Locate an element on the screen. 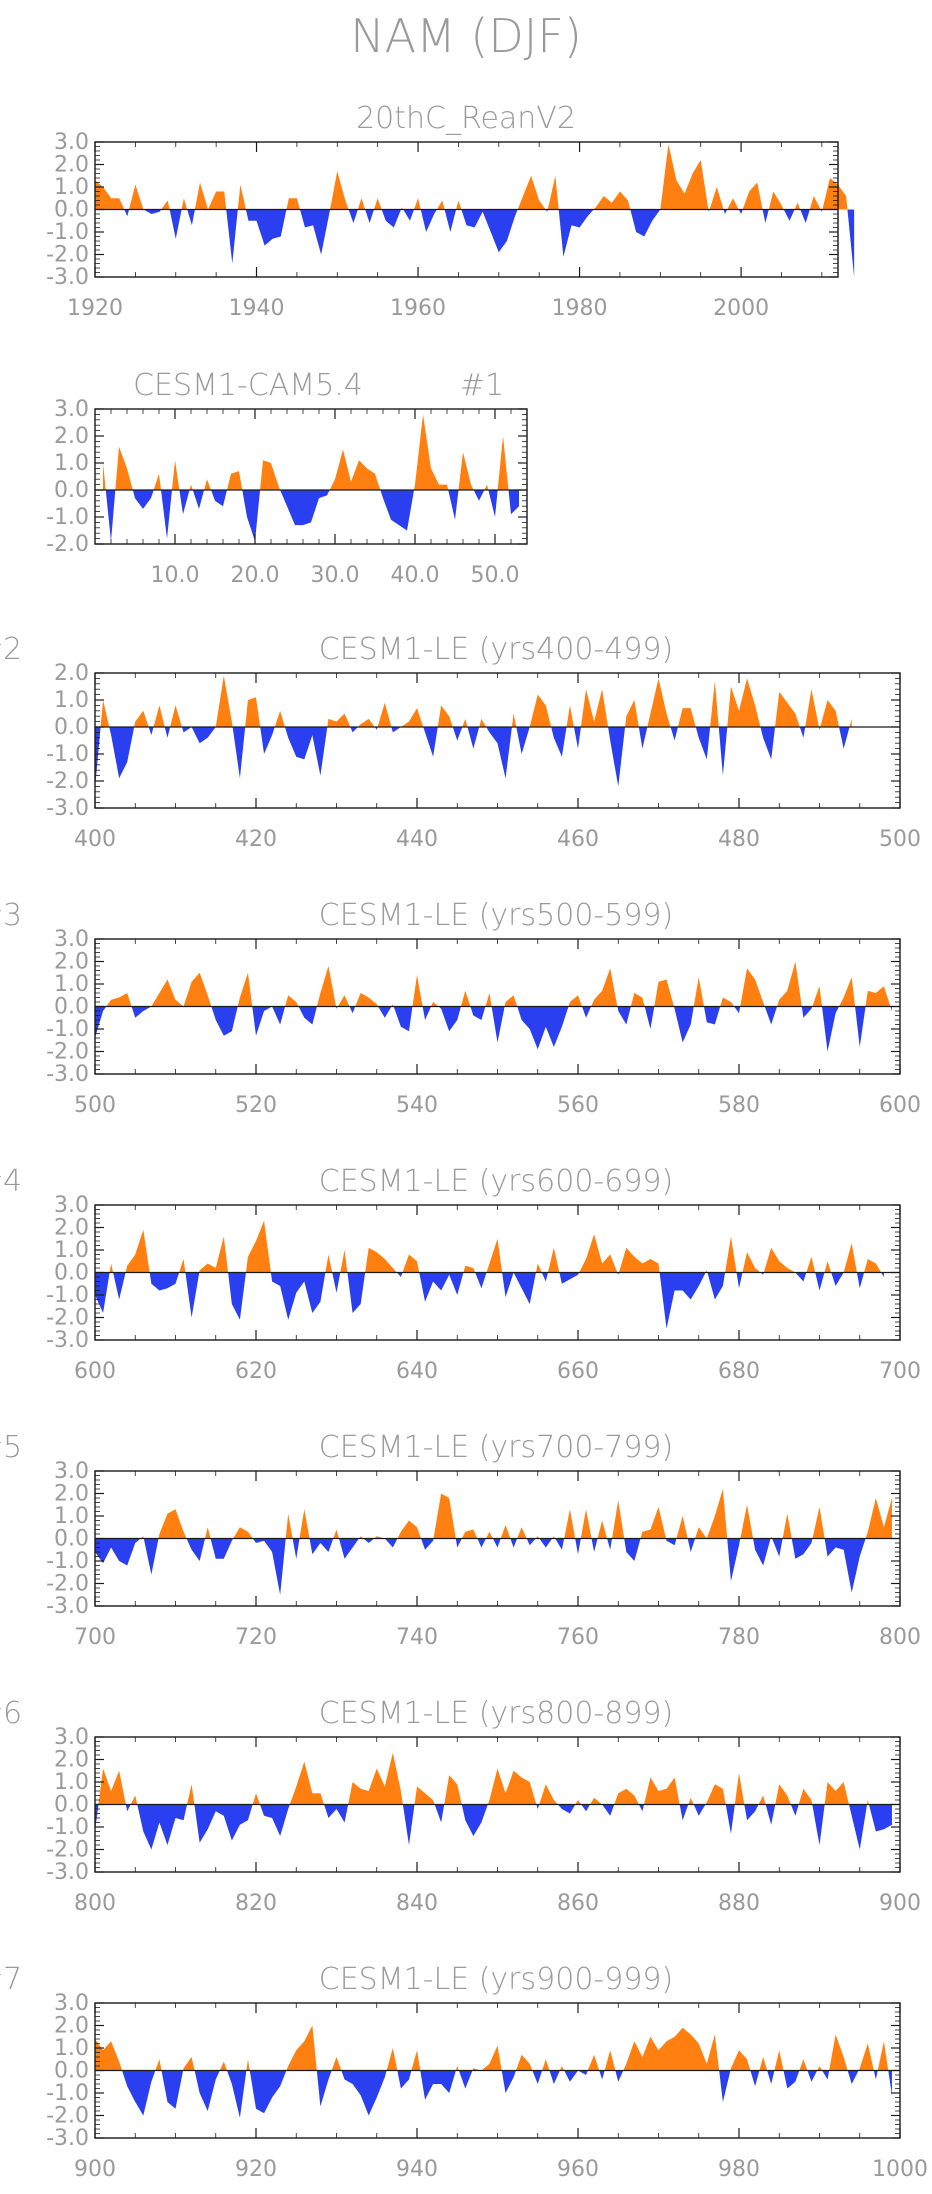 The height and width of the screenshot is (2194, 932). x-tick-label: 20.0 is located at coordinates (255, 575).